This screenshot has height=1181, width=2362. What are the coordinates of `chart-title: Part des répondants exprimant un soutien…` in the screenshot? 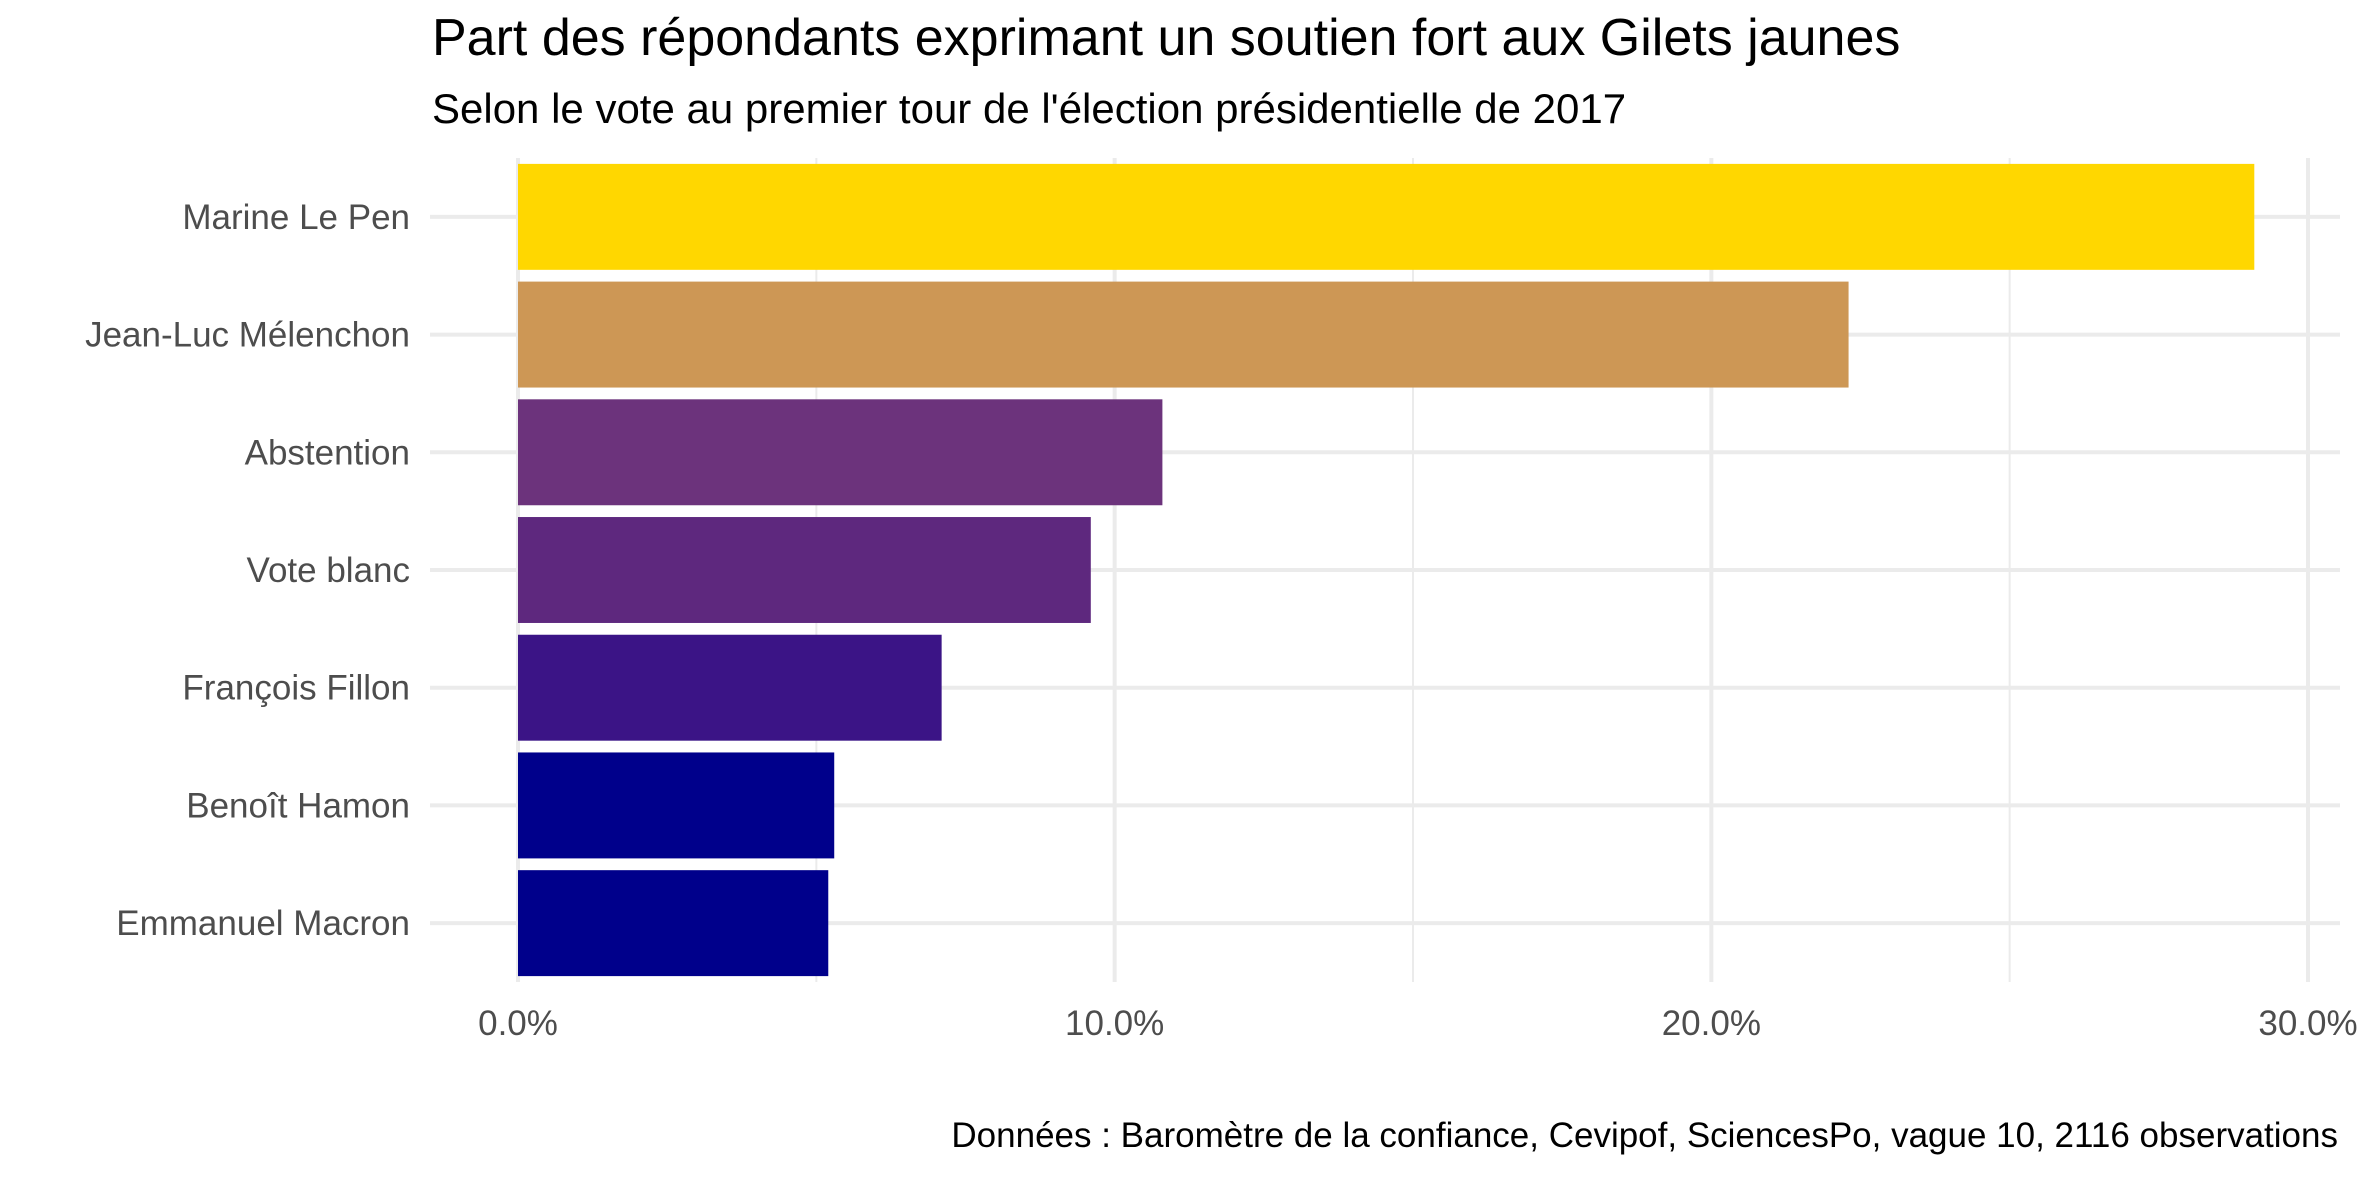 It's located at (1166, 38).